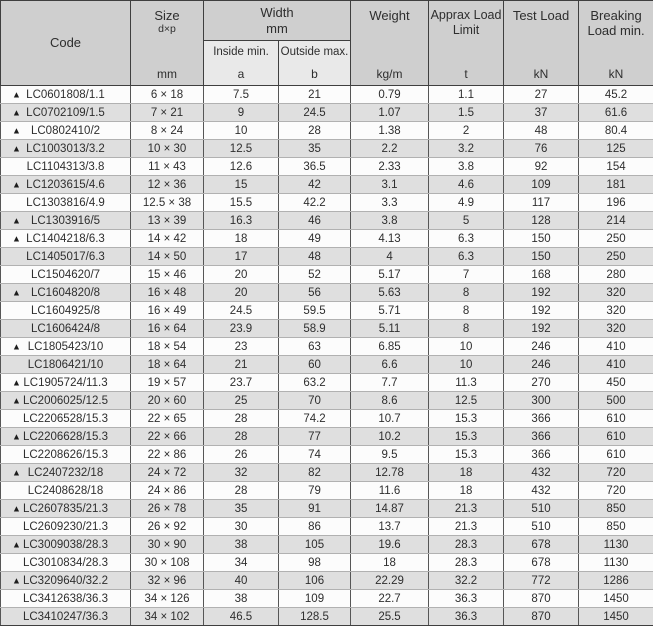  I want to click on cell-breaking: 320, so click(615, 328).